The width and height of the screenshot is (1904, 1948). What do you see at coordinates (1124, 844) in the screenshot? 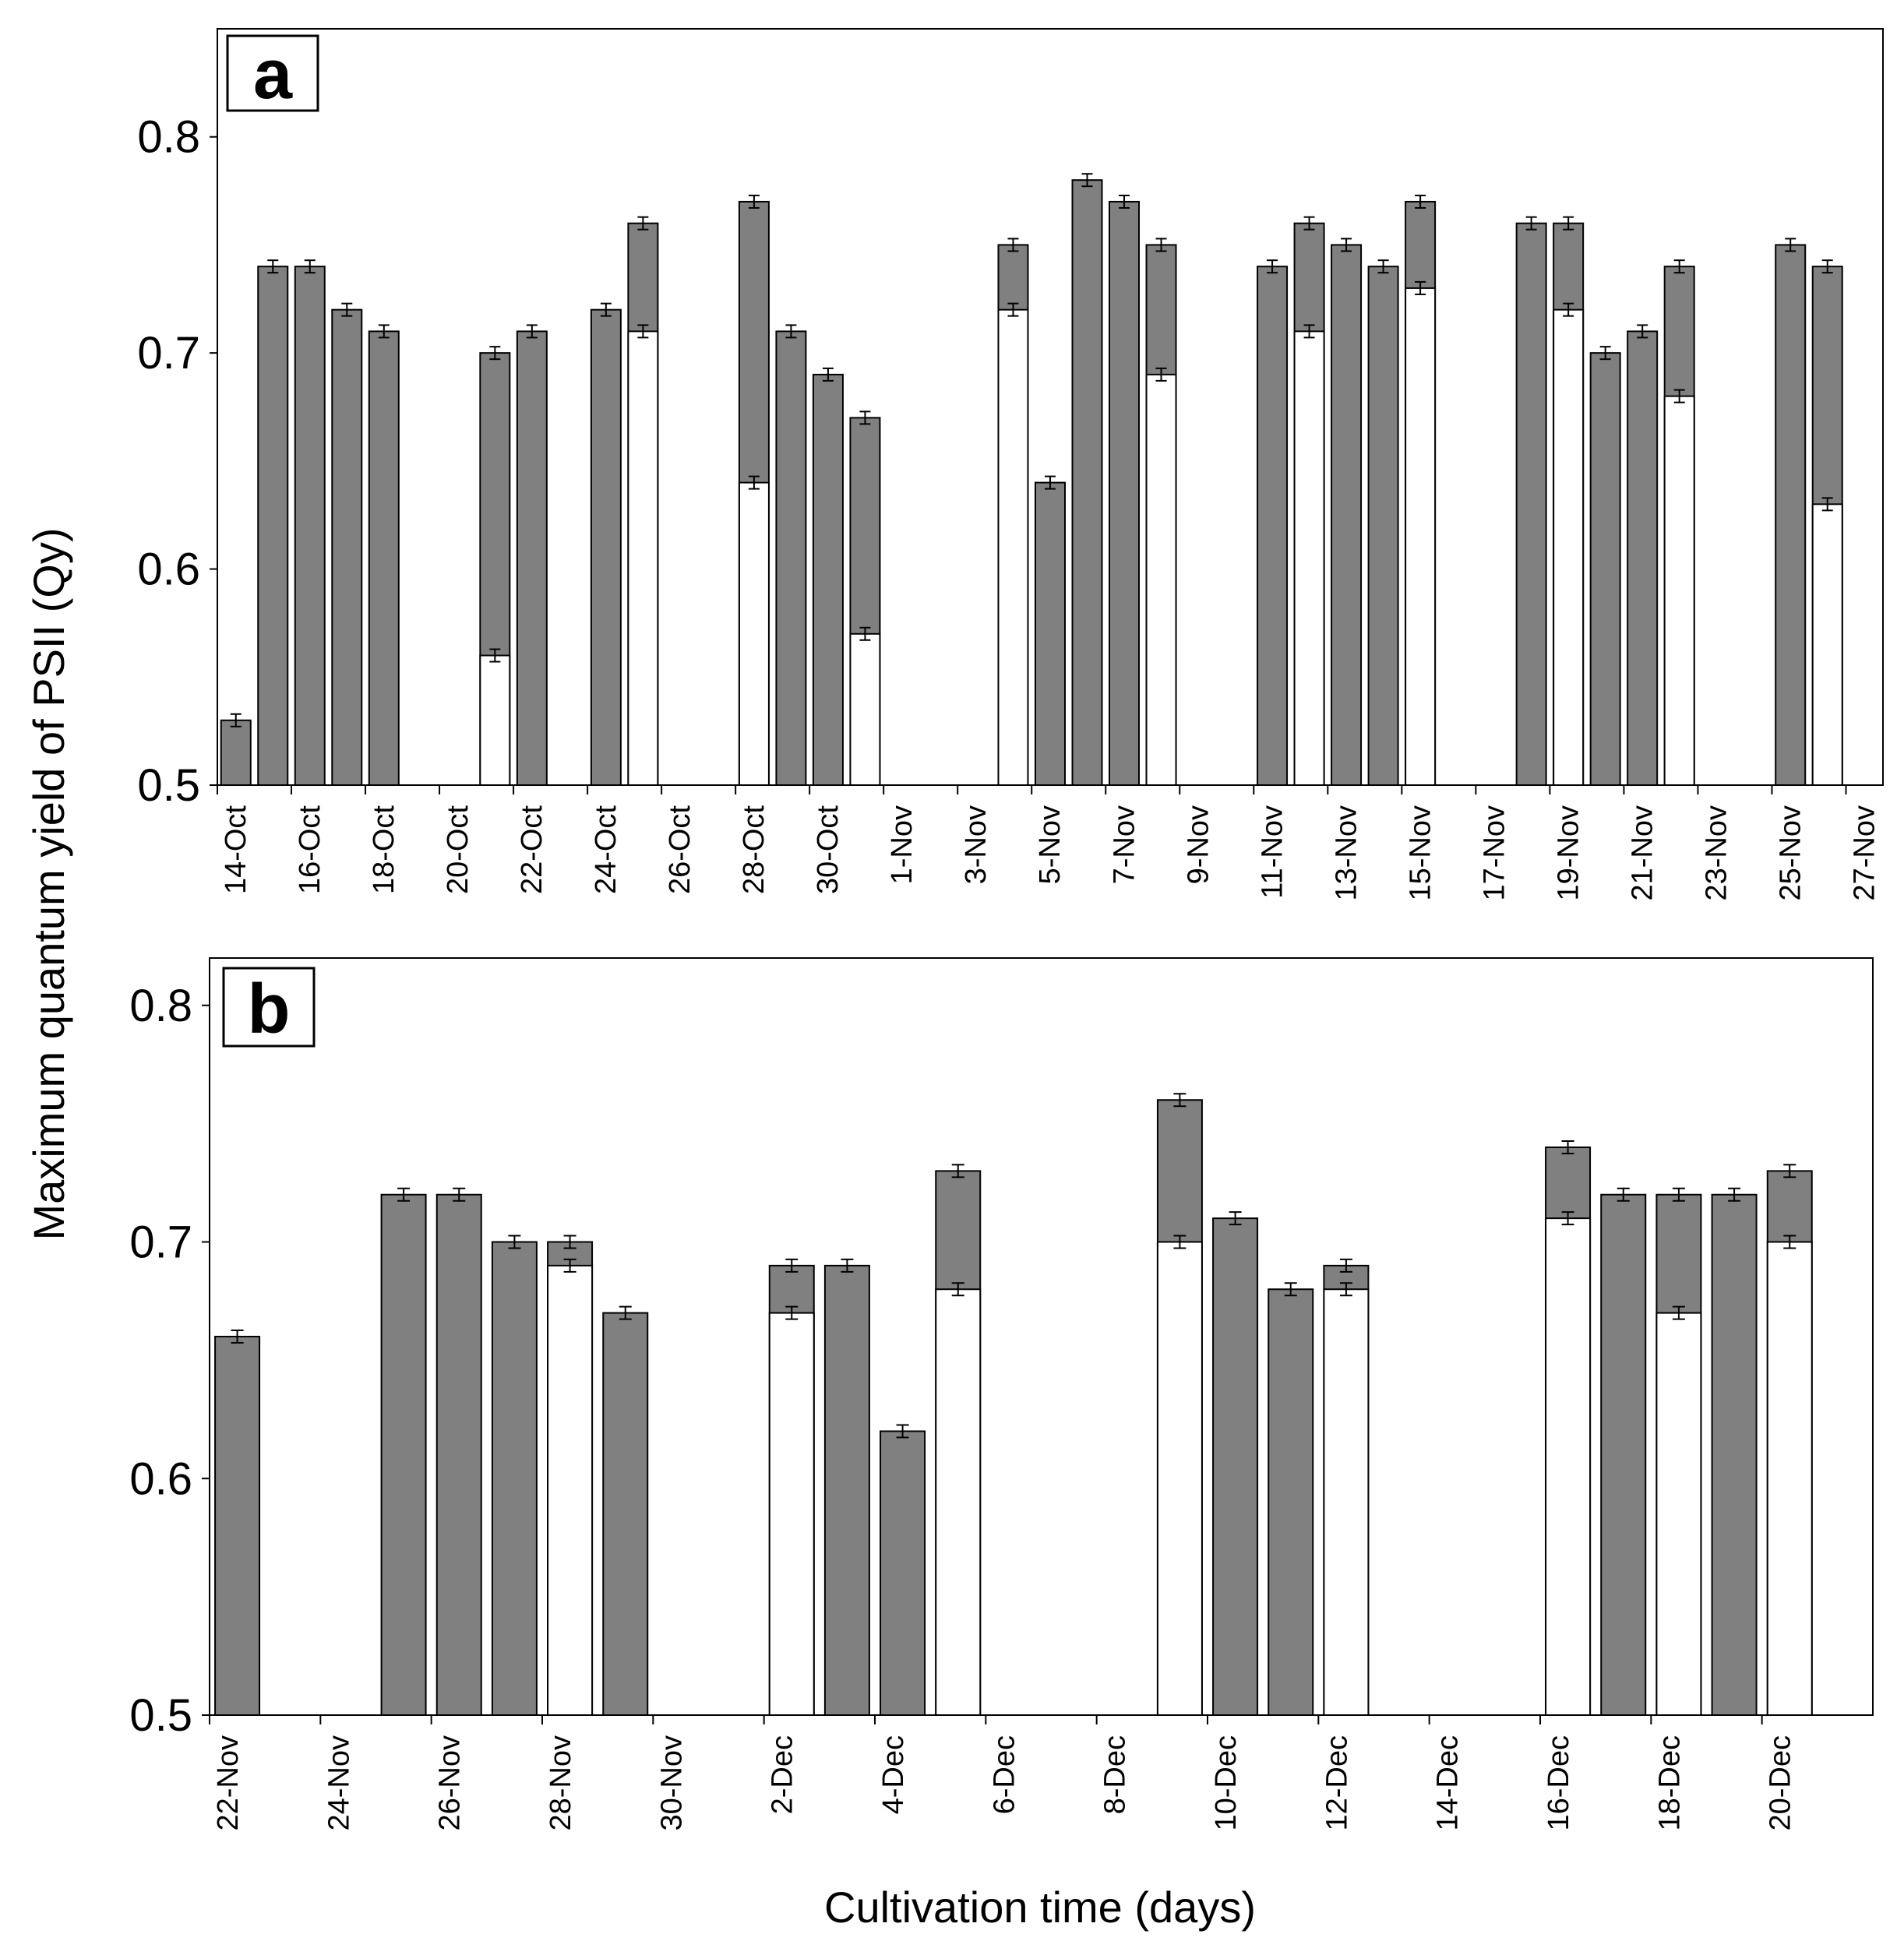
I see `x-tick-label: 7-Nov` at bounding box center [1124, 844].